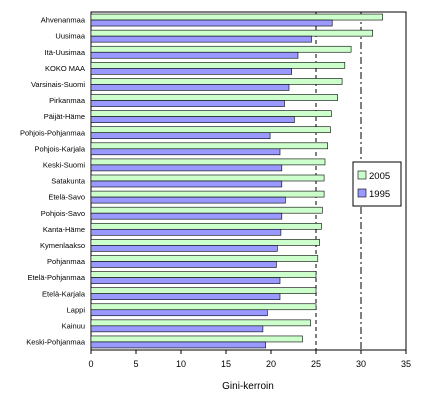  Describe the element at coordinates (379, 194) in the screenshot. I see `legend-label-1995: 1995` at that location.